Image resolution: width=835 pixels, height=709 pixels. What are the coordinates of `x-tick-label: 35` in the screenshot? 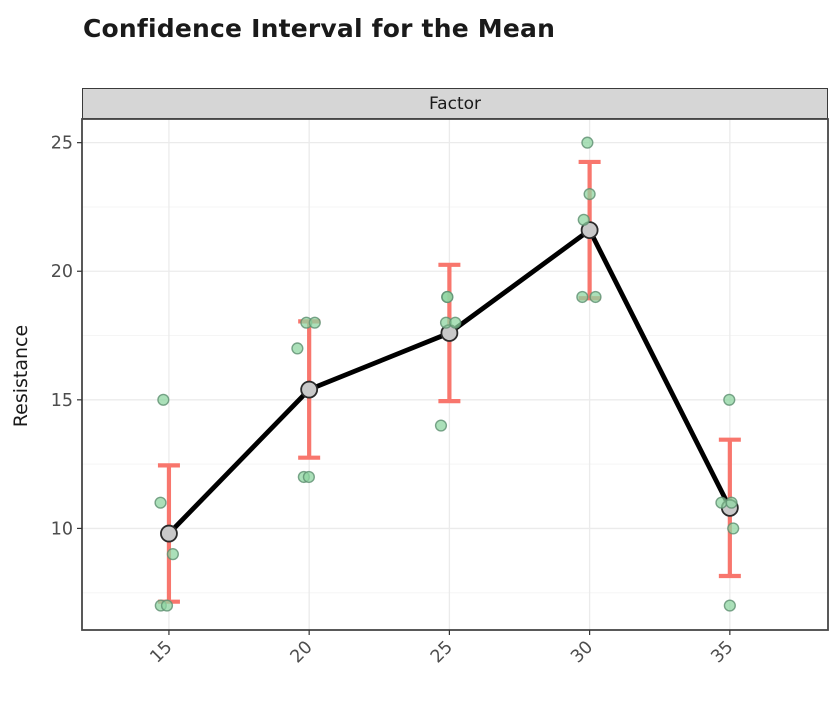 It's located at (722, 652).